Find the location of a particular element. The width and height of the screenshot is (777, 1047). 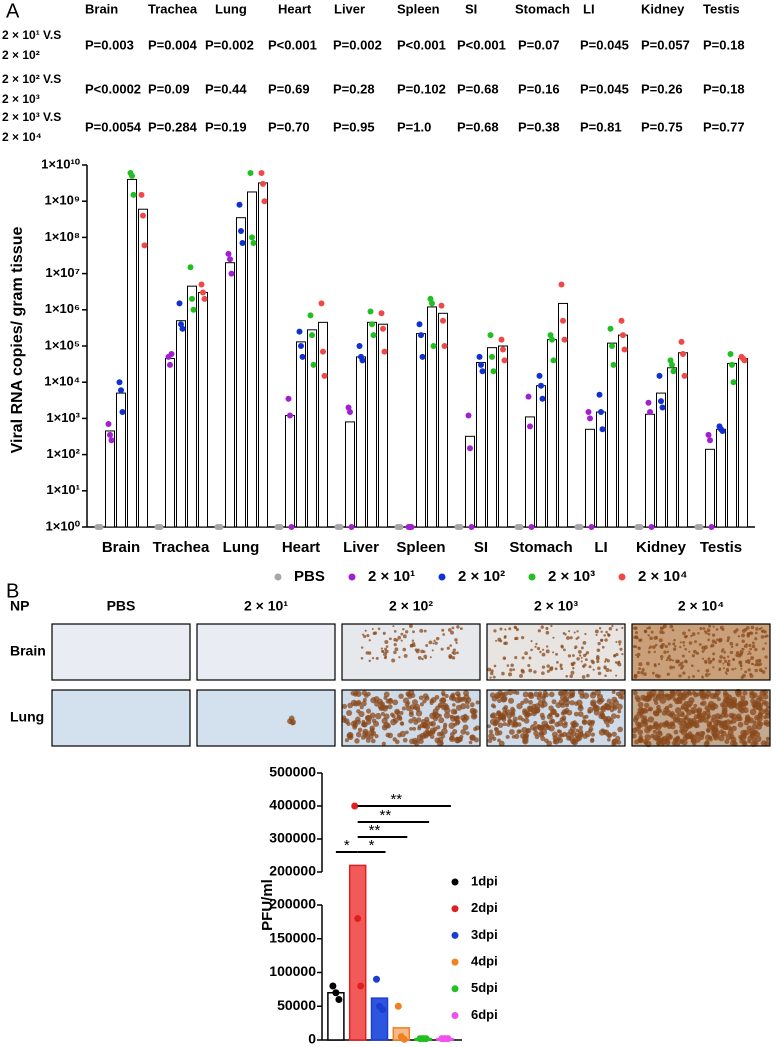

y-tick-label: 1×10⁵ is located at coordinates (62, 344).